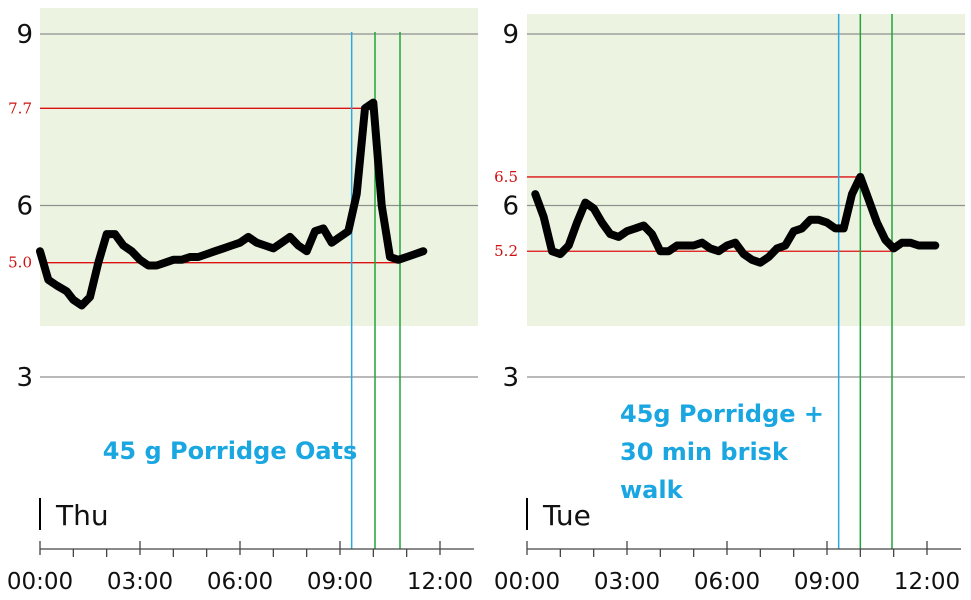  Describe the element at coordinates (40, 582) in the screenshot. I see `chart-1-x-tick-label: 00:00` at that location.